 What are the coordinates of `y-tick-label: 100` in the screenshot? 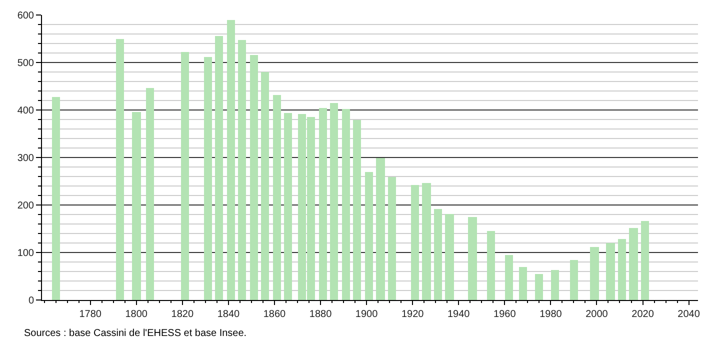 It's located at (25, 253).